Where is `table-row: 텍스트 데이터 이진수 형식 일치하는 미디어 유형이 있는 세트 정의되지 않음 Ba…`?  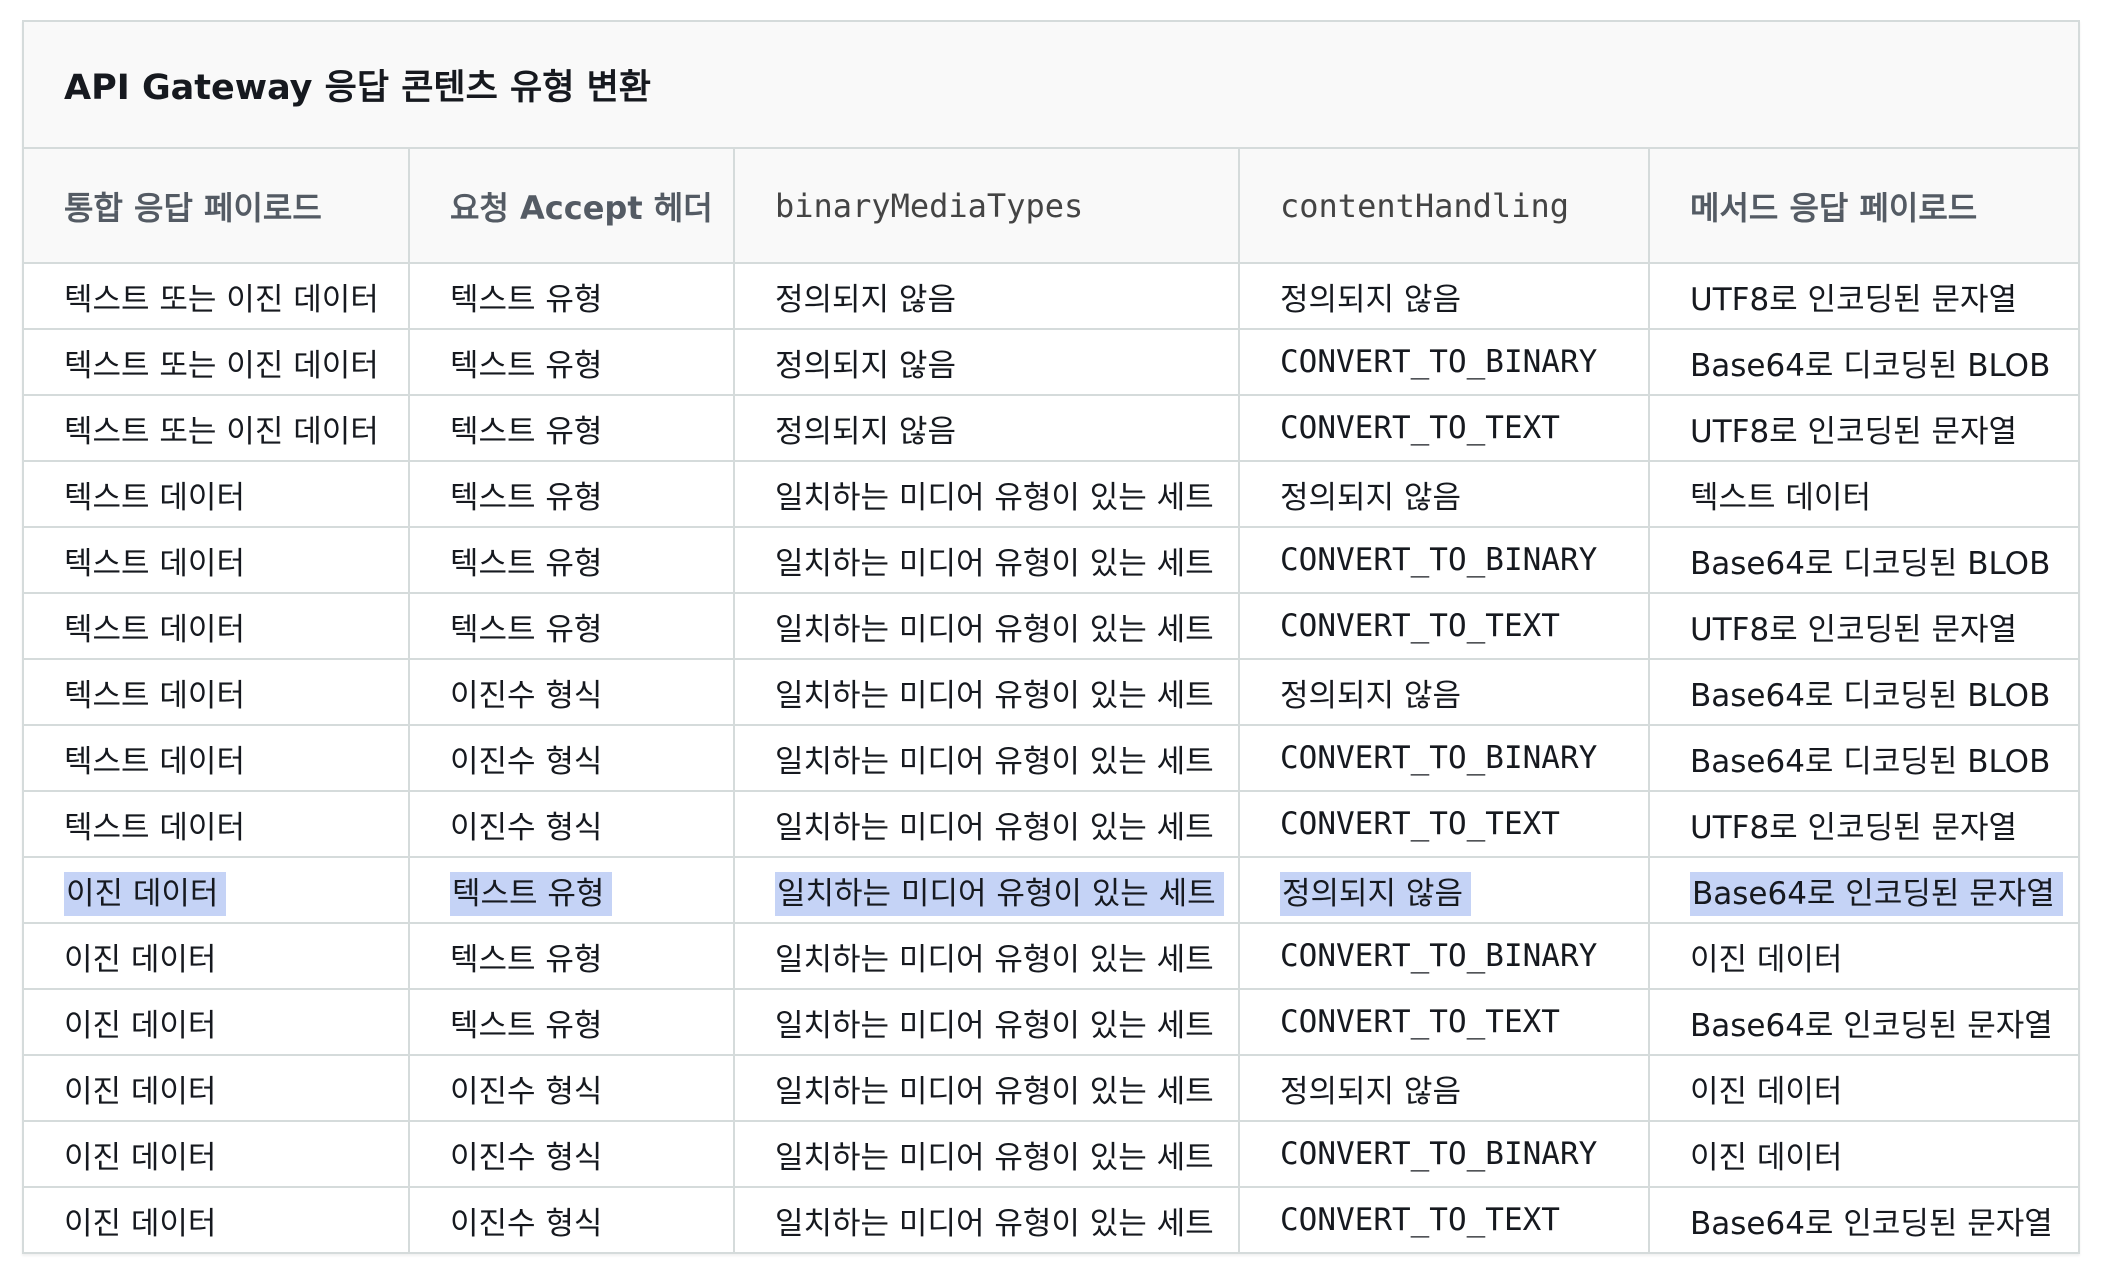
table-row: 텍스트 데이터 이진수 형식 일치하는 미디어 유형이 있는 세트 정의되지 않음 Ba… is located at coordinates (1051, 692).